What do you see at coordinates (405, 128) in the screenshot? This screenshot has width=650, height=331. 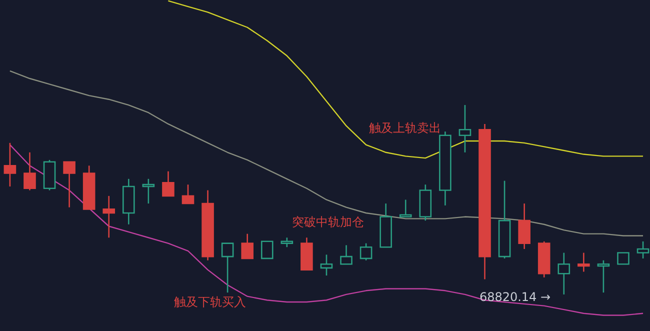 I see `annotation: 触及上轨卖出` at bounding box center [405, 128].